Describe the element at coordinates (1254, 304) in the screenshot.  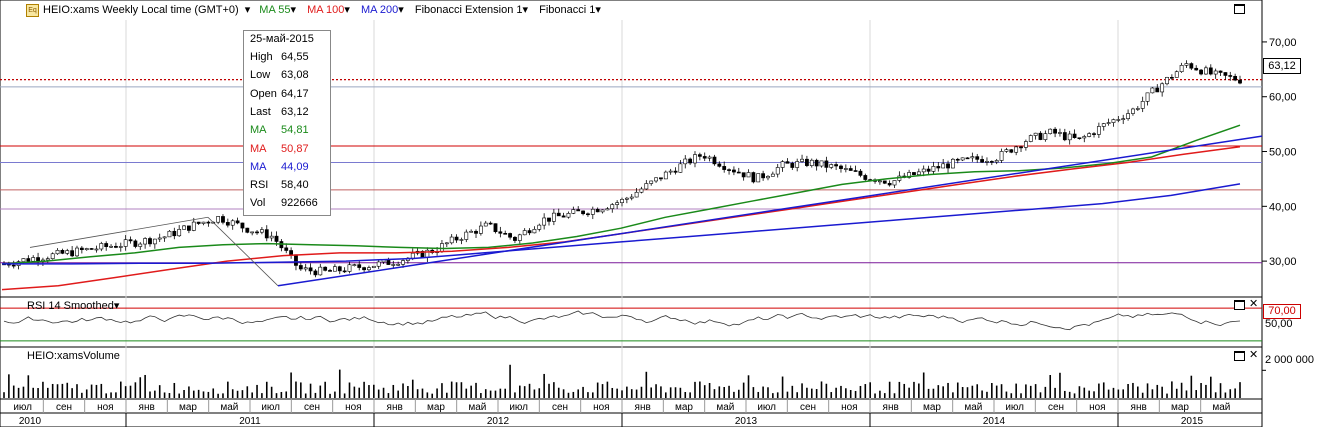
I see `rsi-panel-close-button: ✕` at that location.